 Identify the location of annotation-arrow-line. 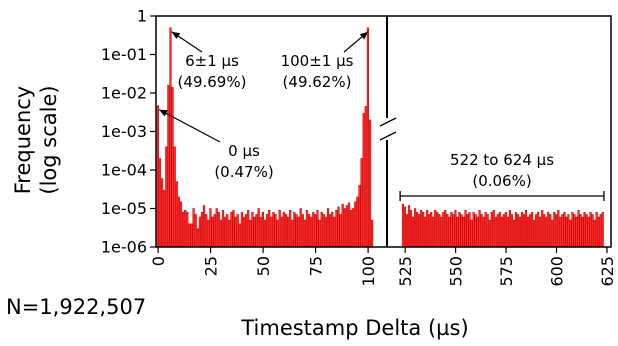
(189, 126).